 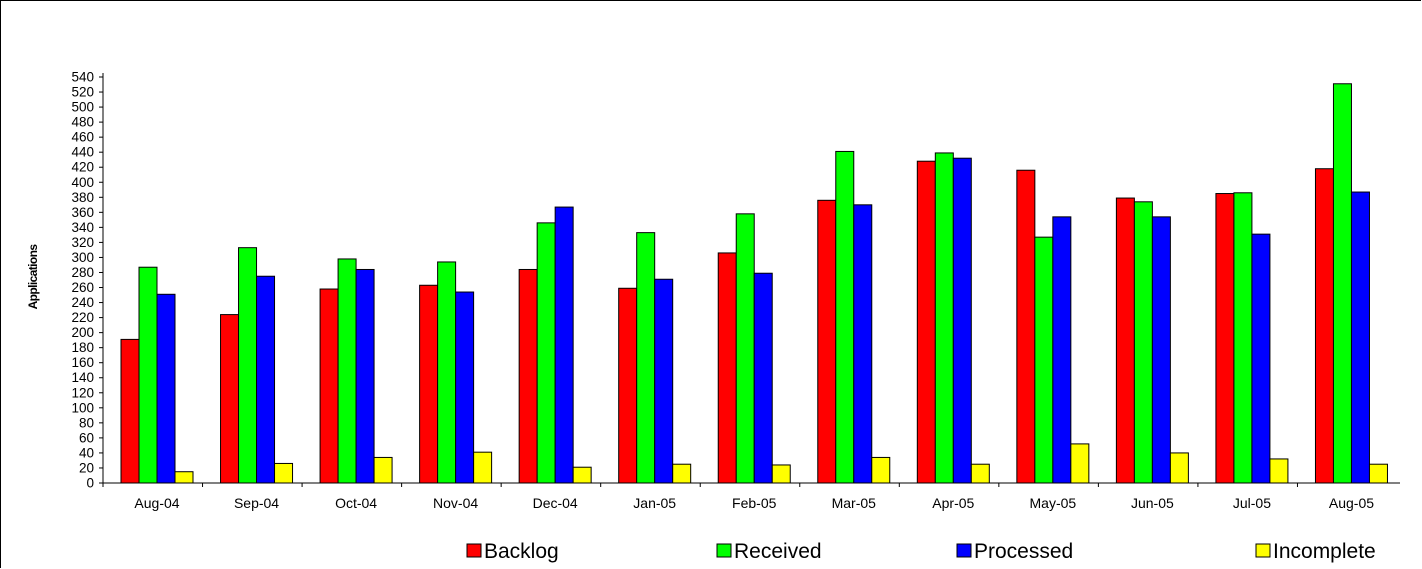 What do you see at coordinates (953, 503) in the screenshot?
I see `x-tick-label: Apr-05` at bounding box center [953, 503].